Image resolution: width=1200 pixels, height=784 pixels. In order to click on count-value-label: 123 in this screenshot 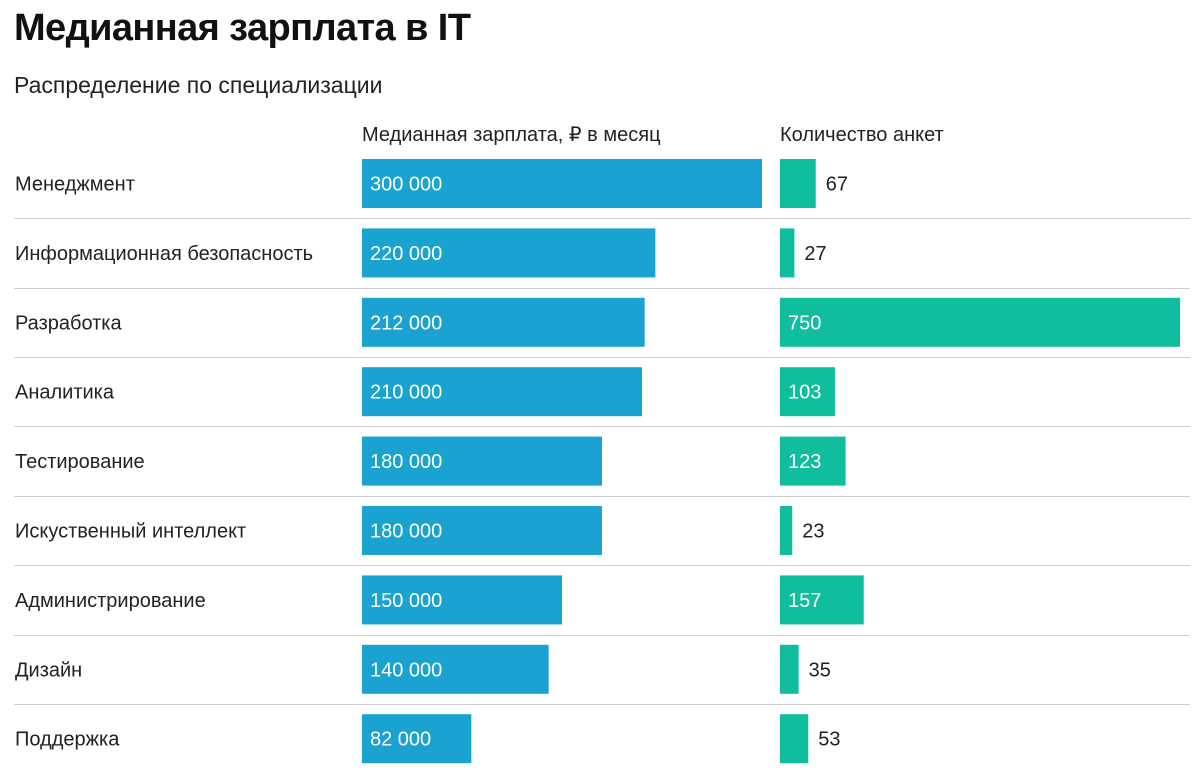, I will do `click(804, 462)`.